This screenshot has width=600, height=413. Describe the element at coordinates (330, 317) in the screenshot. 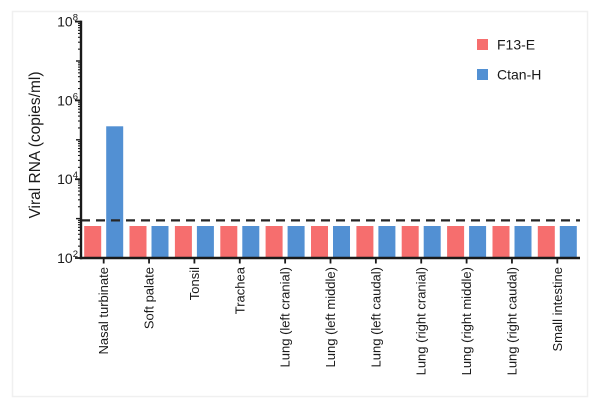

I see `category-label-5: Lung (left middle)` at that location.